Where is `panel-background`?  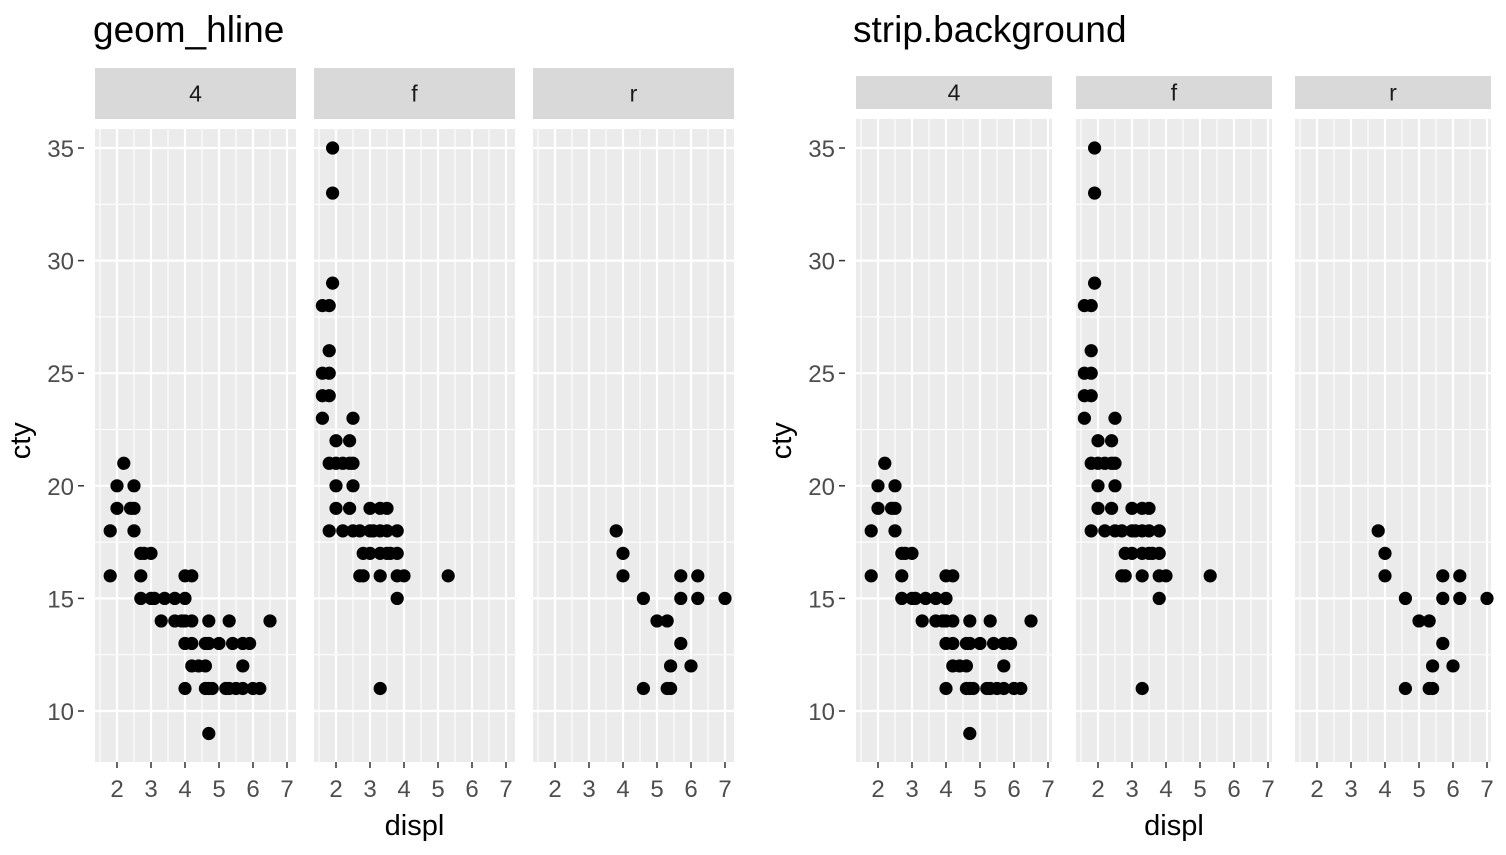
panel-background is located at coordinates (195, 445).